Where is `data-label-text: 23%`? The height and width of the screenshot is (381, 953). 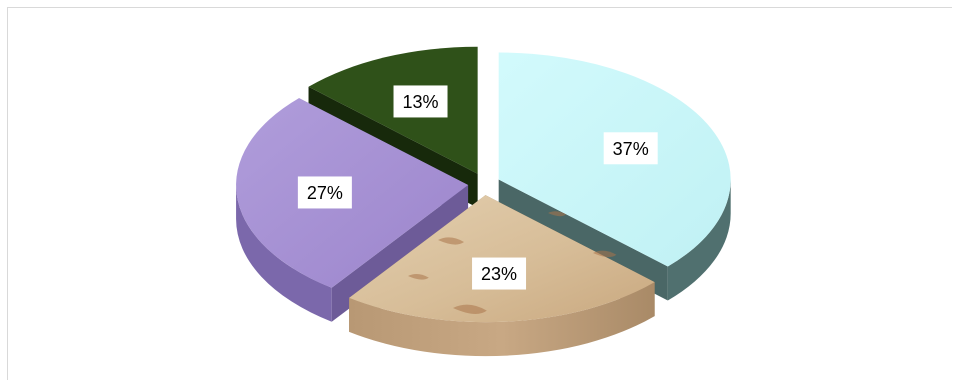
data-label-text: 23% is located at coordinates (499, 274).